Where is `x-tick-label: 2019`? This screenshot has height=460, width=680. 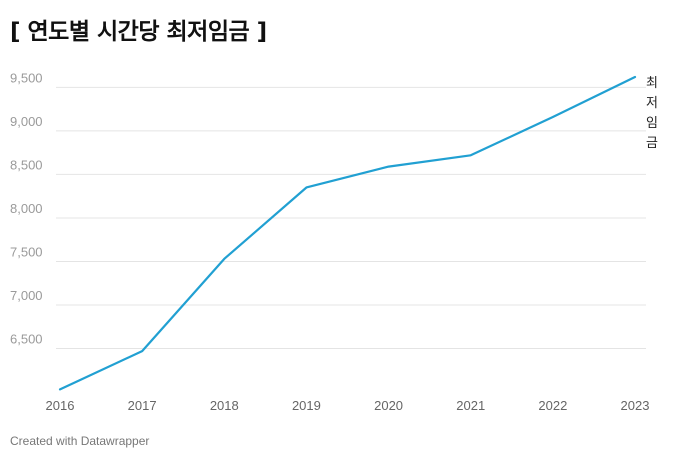 x-tick-label: 2019 is located at coordinates (306, 405).